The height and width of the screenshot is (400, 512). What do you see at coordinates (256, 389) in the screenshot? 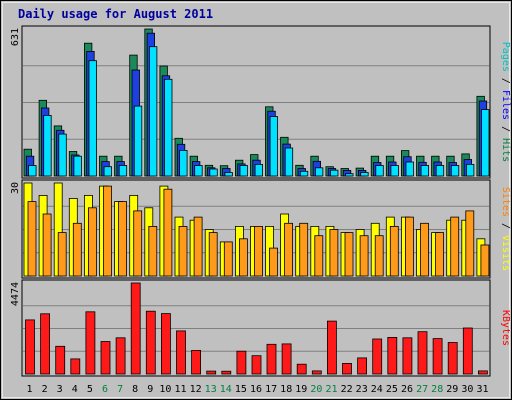
I see `x-tick-label: 16` at bounding box center [256, 389].